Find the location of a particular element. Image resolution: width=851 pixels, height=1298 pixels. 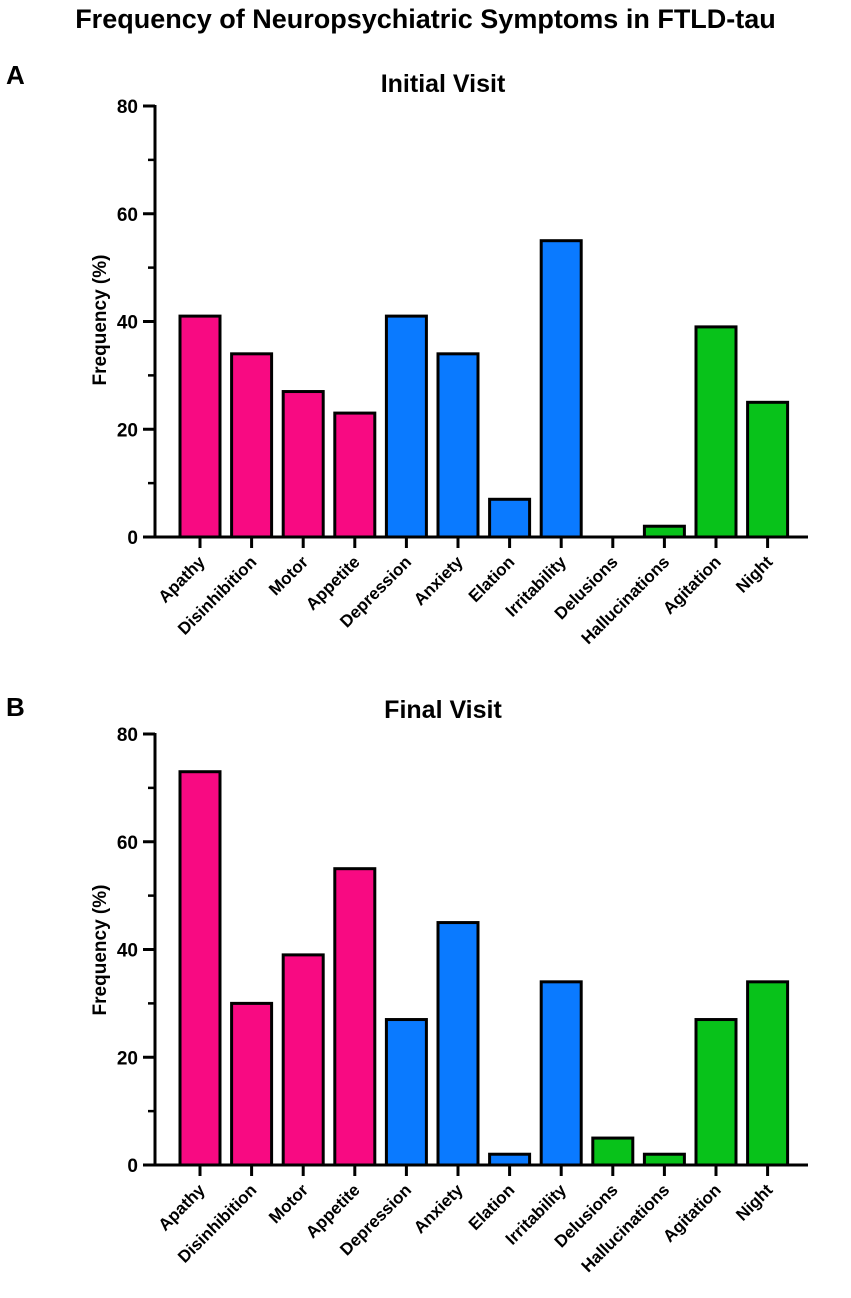

final-visit-x-tick-label-anxiety: Anxiety is located at coordinates (438, 1208).